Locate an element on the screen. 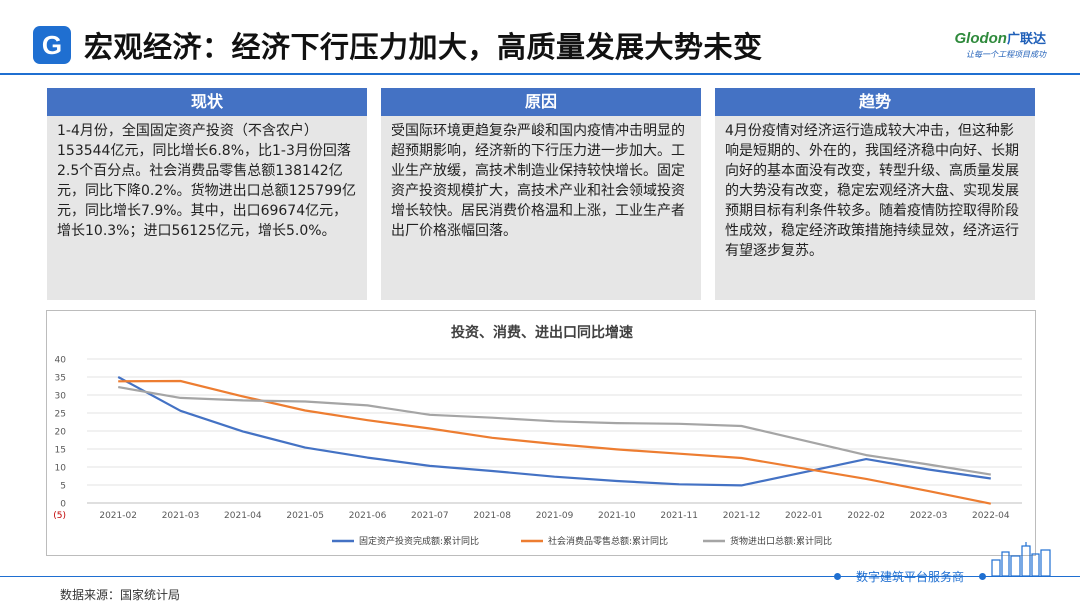 The width and height of the screenshot is (1080, 608). chart-legend: 固定资产投资完成额:累计同比 社会消费品零售总额:累计同比 货物进出口总额:累计同比 is located at coordinates (582, 541).